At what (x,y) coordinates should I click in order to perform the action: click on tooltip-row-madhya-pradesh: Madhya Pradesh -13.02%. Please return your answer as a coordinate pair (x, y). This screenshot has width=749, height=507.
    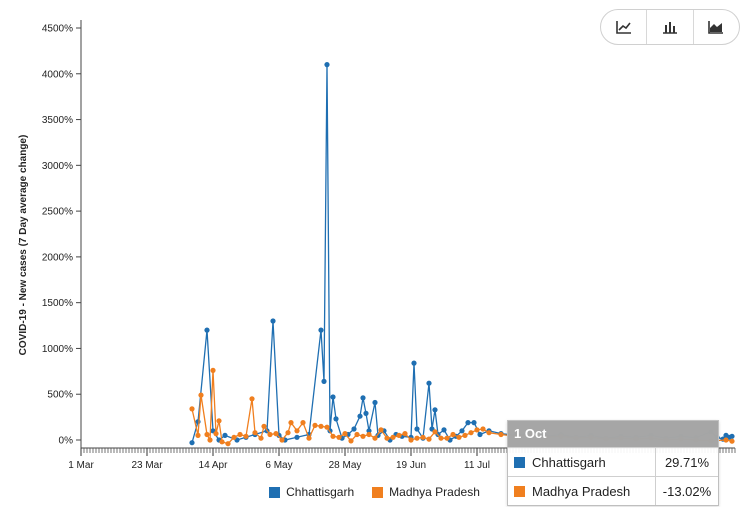
    Looking at the image, I should click on (613, 490).